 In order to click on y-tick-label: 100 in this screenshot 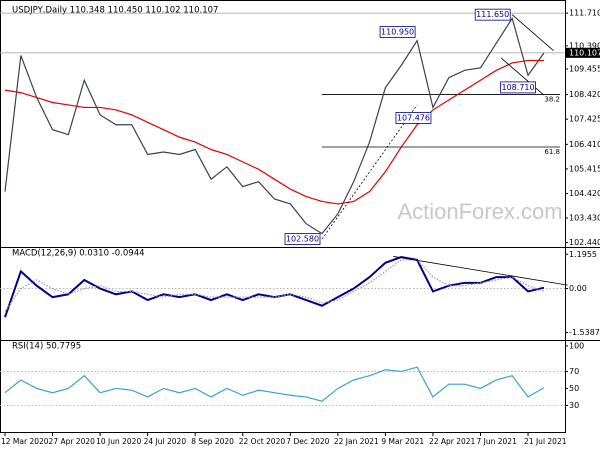, I will do `click(576, 345)`.